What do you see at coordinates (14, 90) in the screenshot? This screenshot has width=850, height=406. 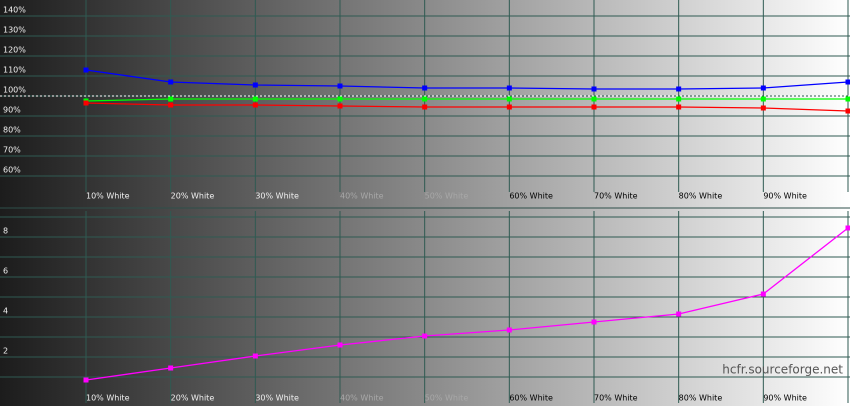 I see `y-tick-label: 100%` at bounding box center [14, 90].